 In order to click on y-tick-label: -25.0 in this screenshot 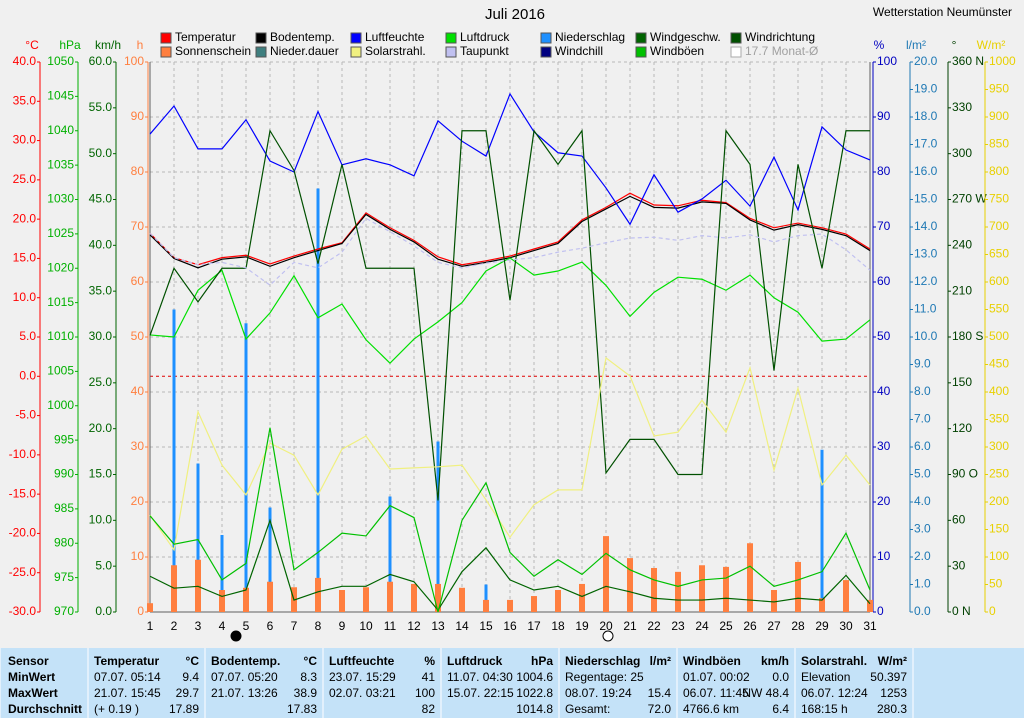, I will do `click(23, 572)`.